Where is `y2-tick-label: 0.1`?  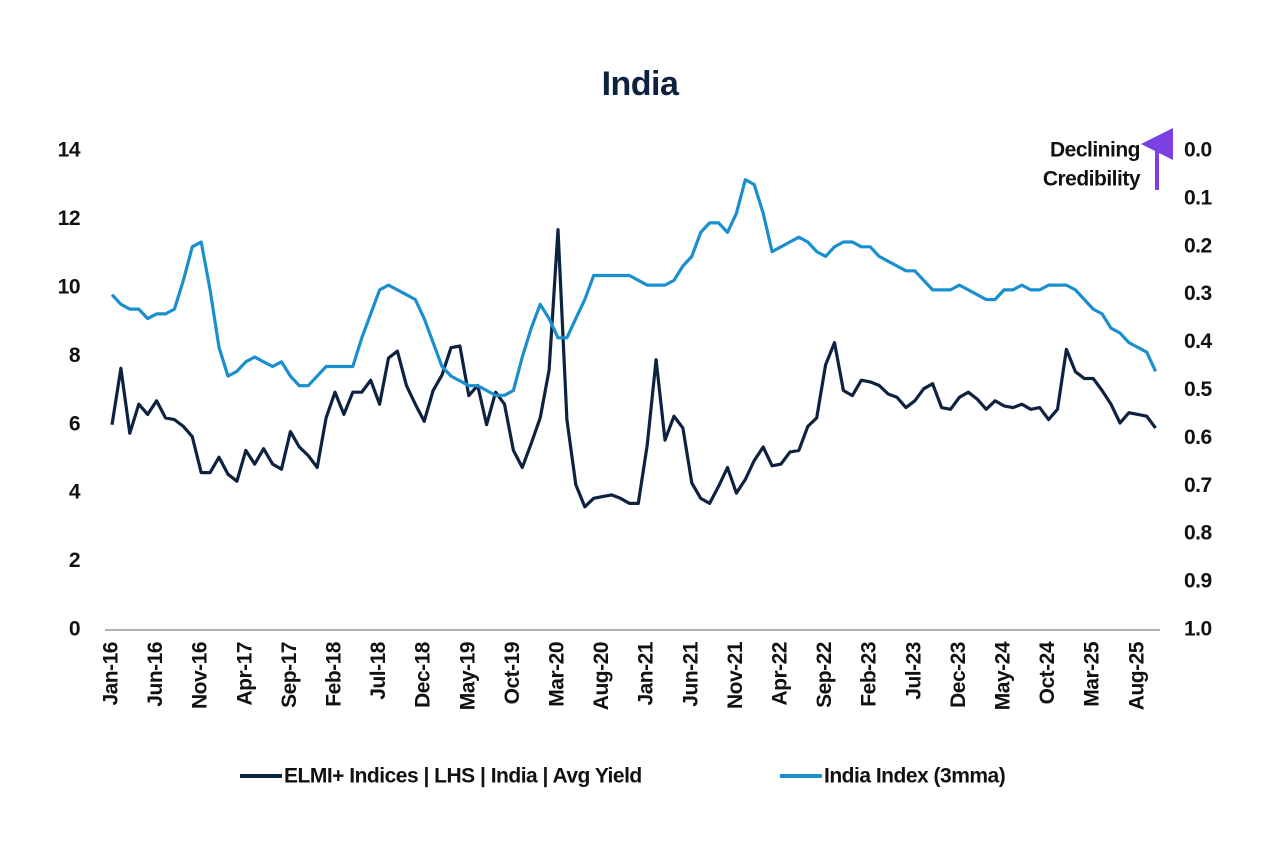
y2-tick-label: 0.1 is located at coordinates (1198, 197).